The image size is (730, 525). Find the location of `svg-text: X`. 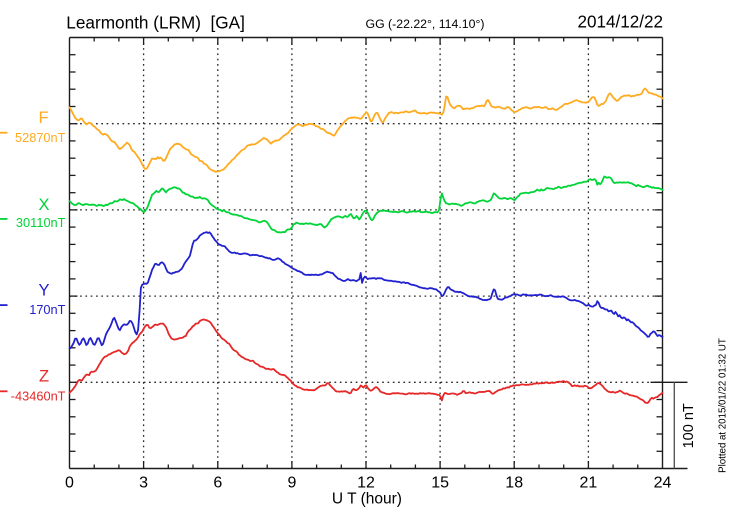

svg-text: X is located at coordinates (43, 205).